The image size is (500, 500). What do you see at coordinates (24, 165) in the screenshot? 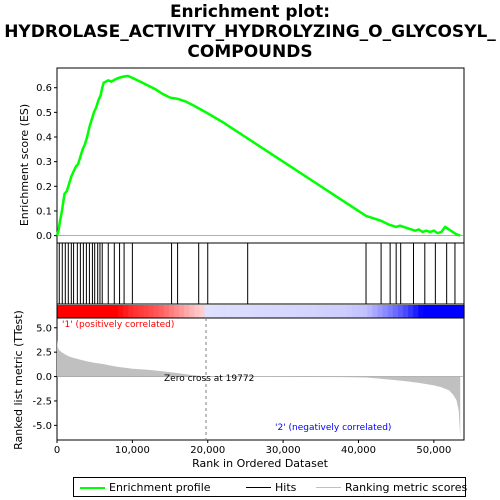
I see `es-y-axis-label: Enrichment score (ES)` at bounding box center [24, 165].